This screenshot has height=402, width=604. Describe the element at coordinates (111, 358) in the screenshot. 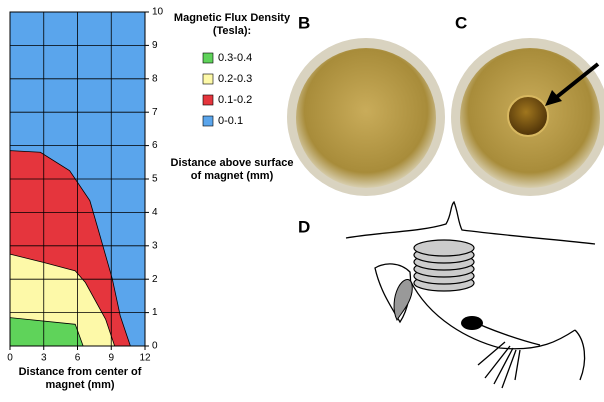

I see `x-tick-label: 9` at that location.